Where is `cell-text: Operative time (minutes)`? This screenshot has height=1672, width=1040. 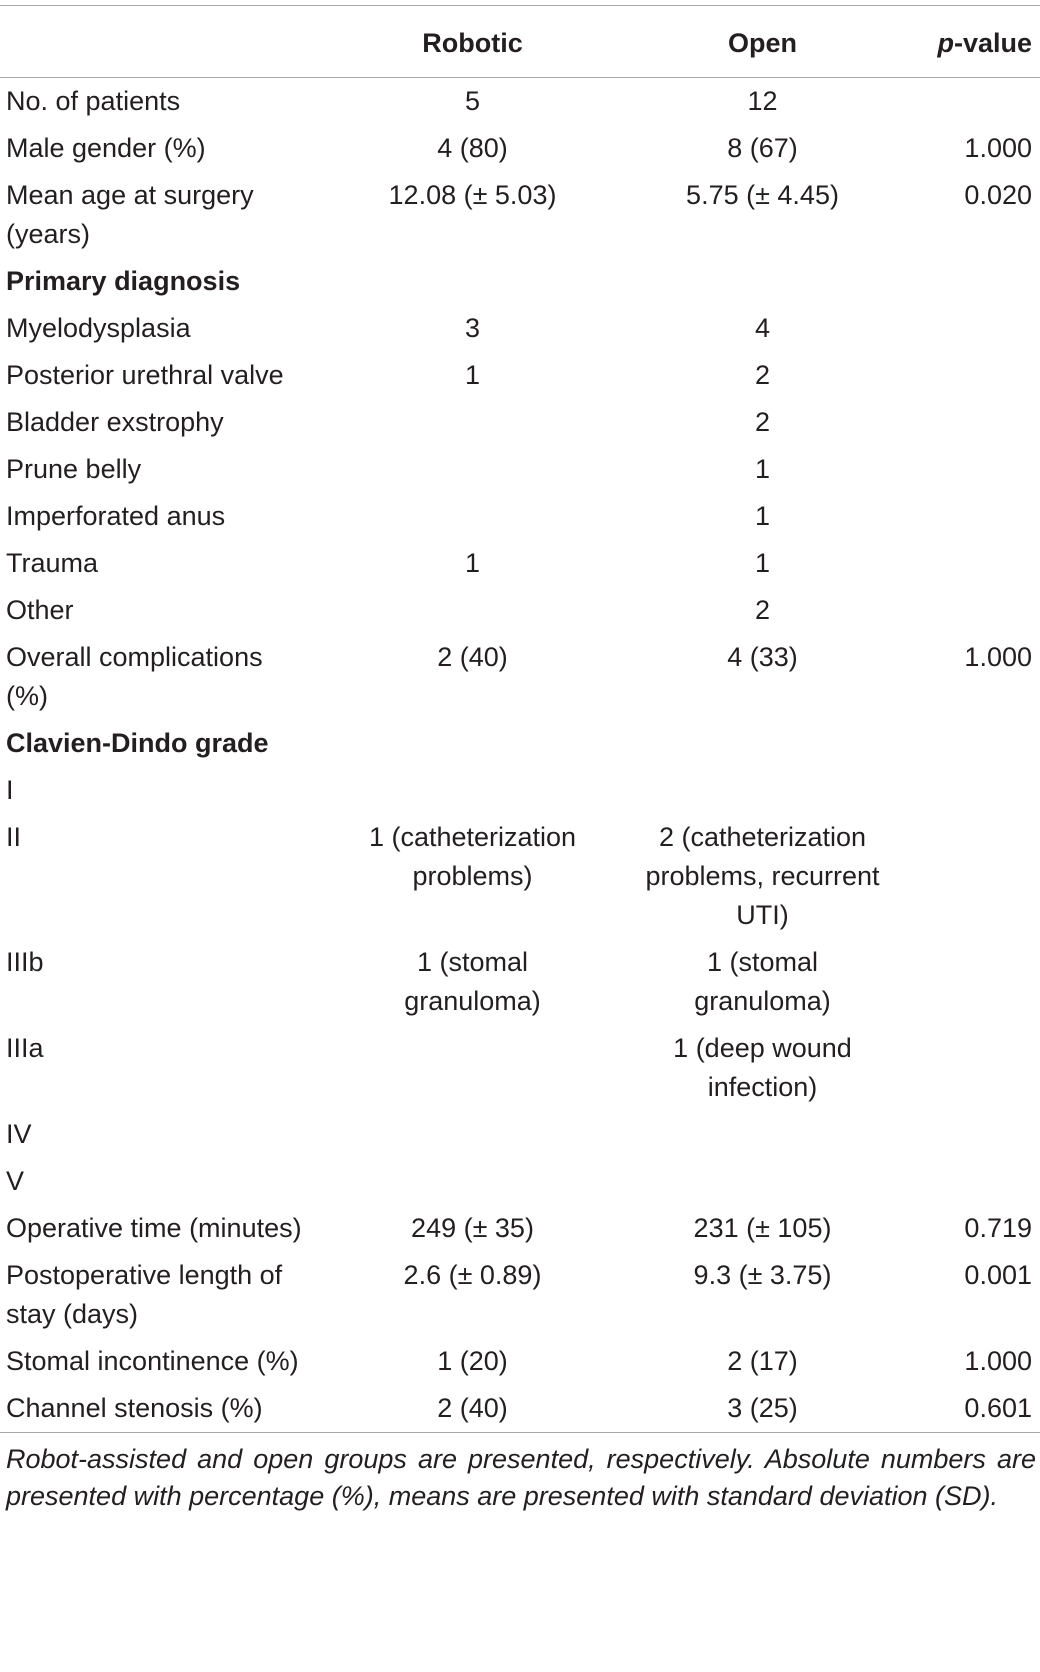
cell-text: Operative time (minutes) is located at coordinates (154, 1228).